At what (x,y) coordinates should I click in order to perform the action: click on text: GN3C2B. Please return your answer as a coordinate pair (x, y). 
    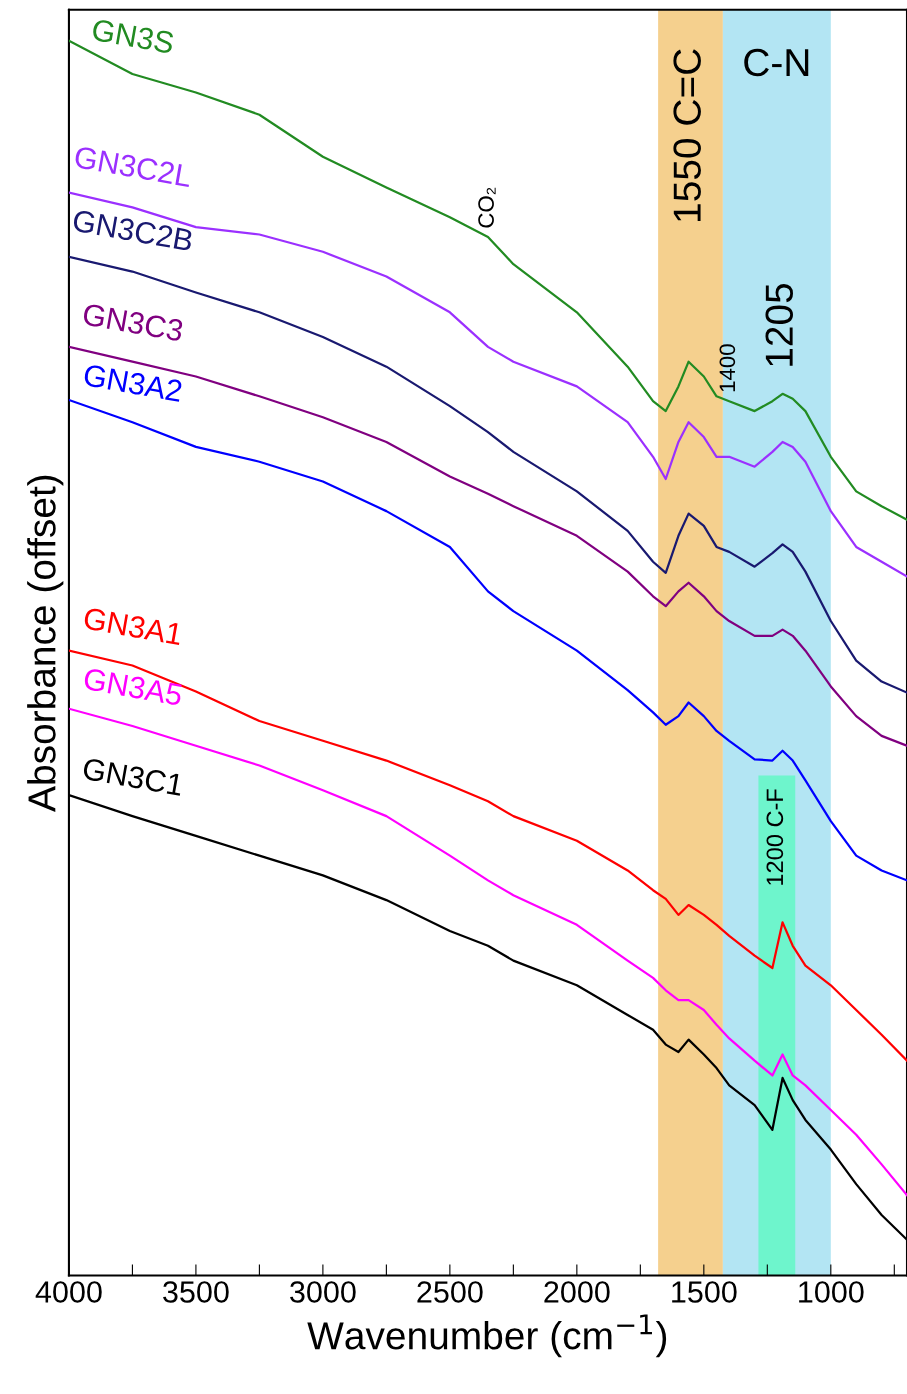
    Looking at the image, I should click on (133, 230).